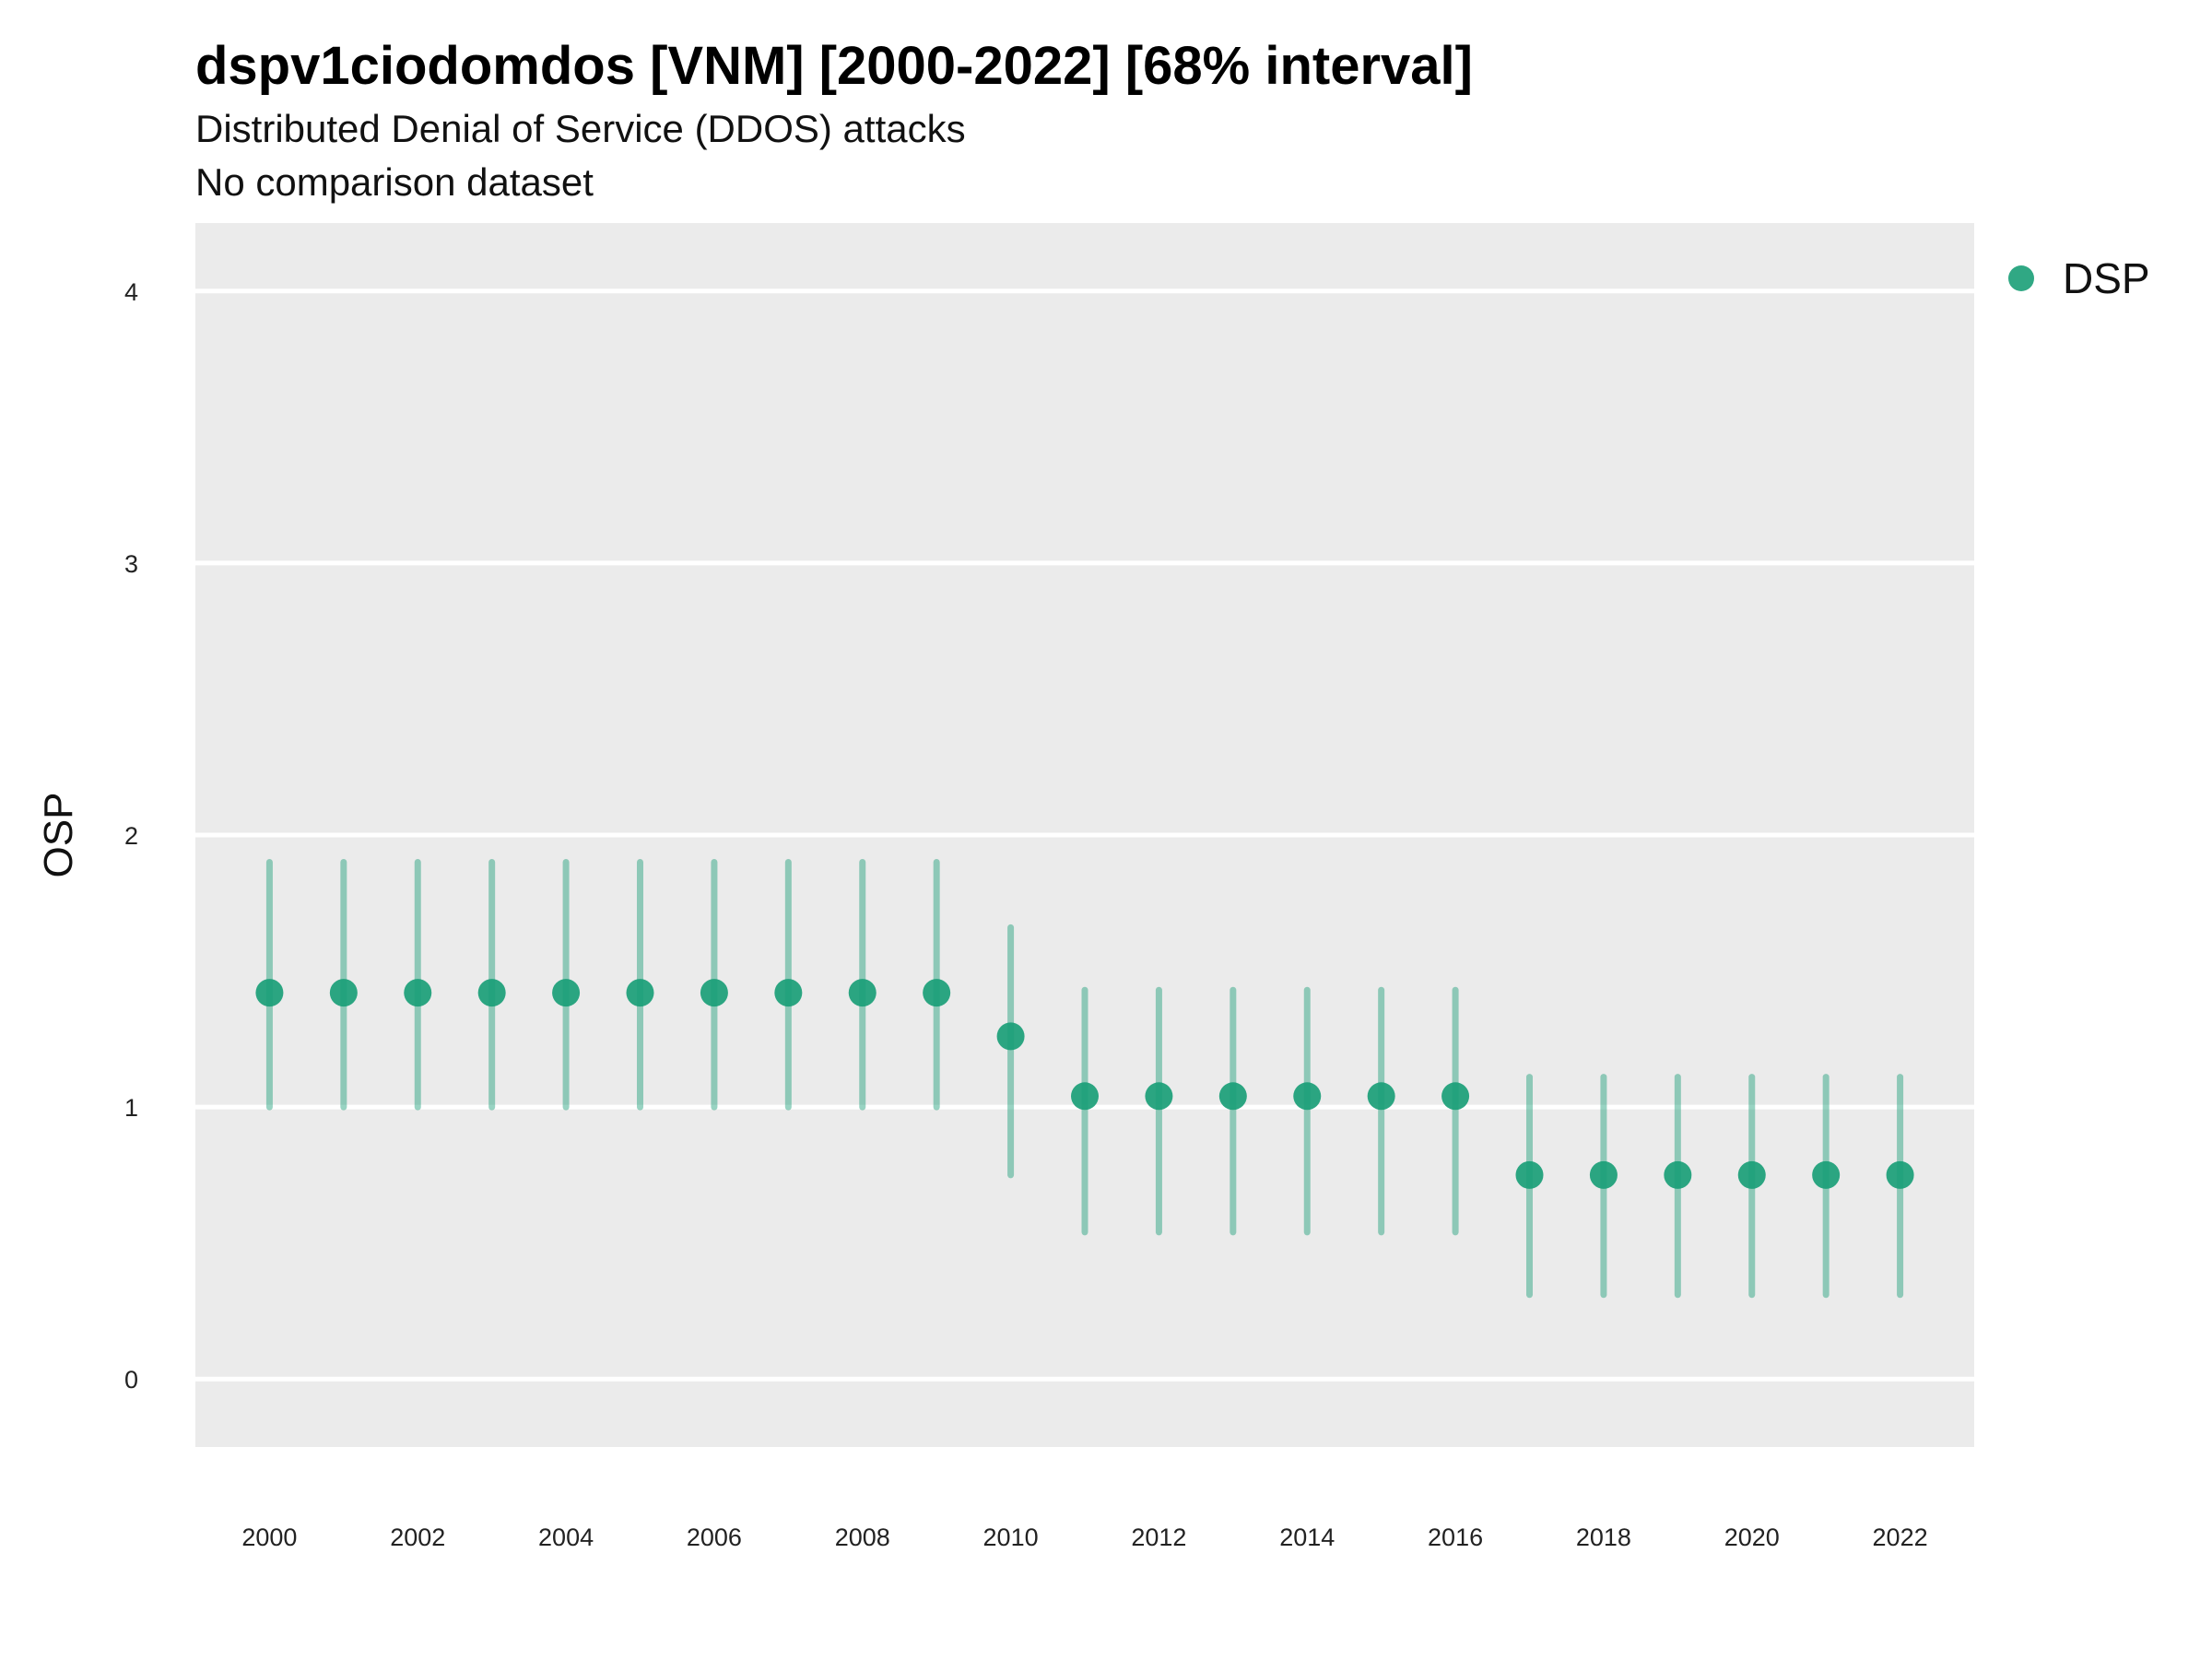 The height and width of the screenshot is (1659, 2212). I want to click on point-2001, so click(343, 993).